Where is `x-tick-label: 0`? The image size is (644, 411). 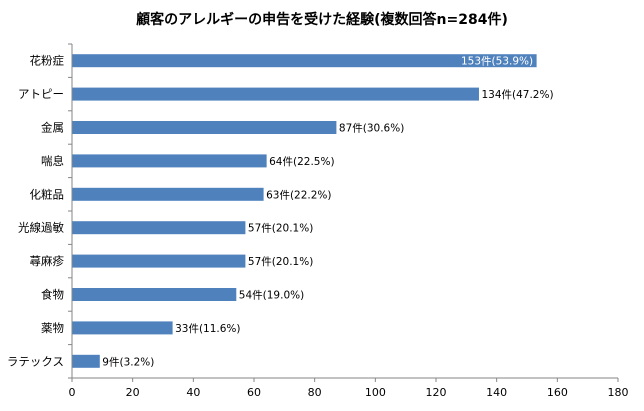 x-tick-label: 0 is located at coordinates (72, 392).